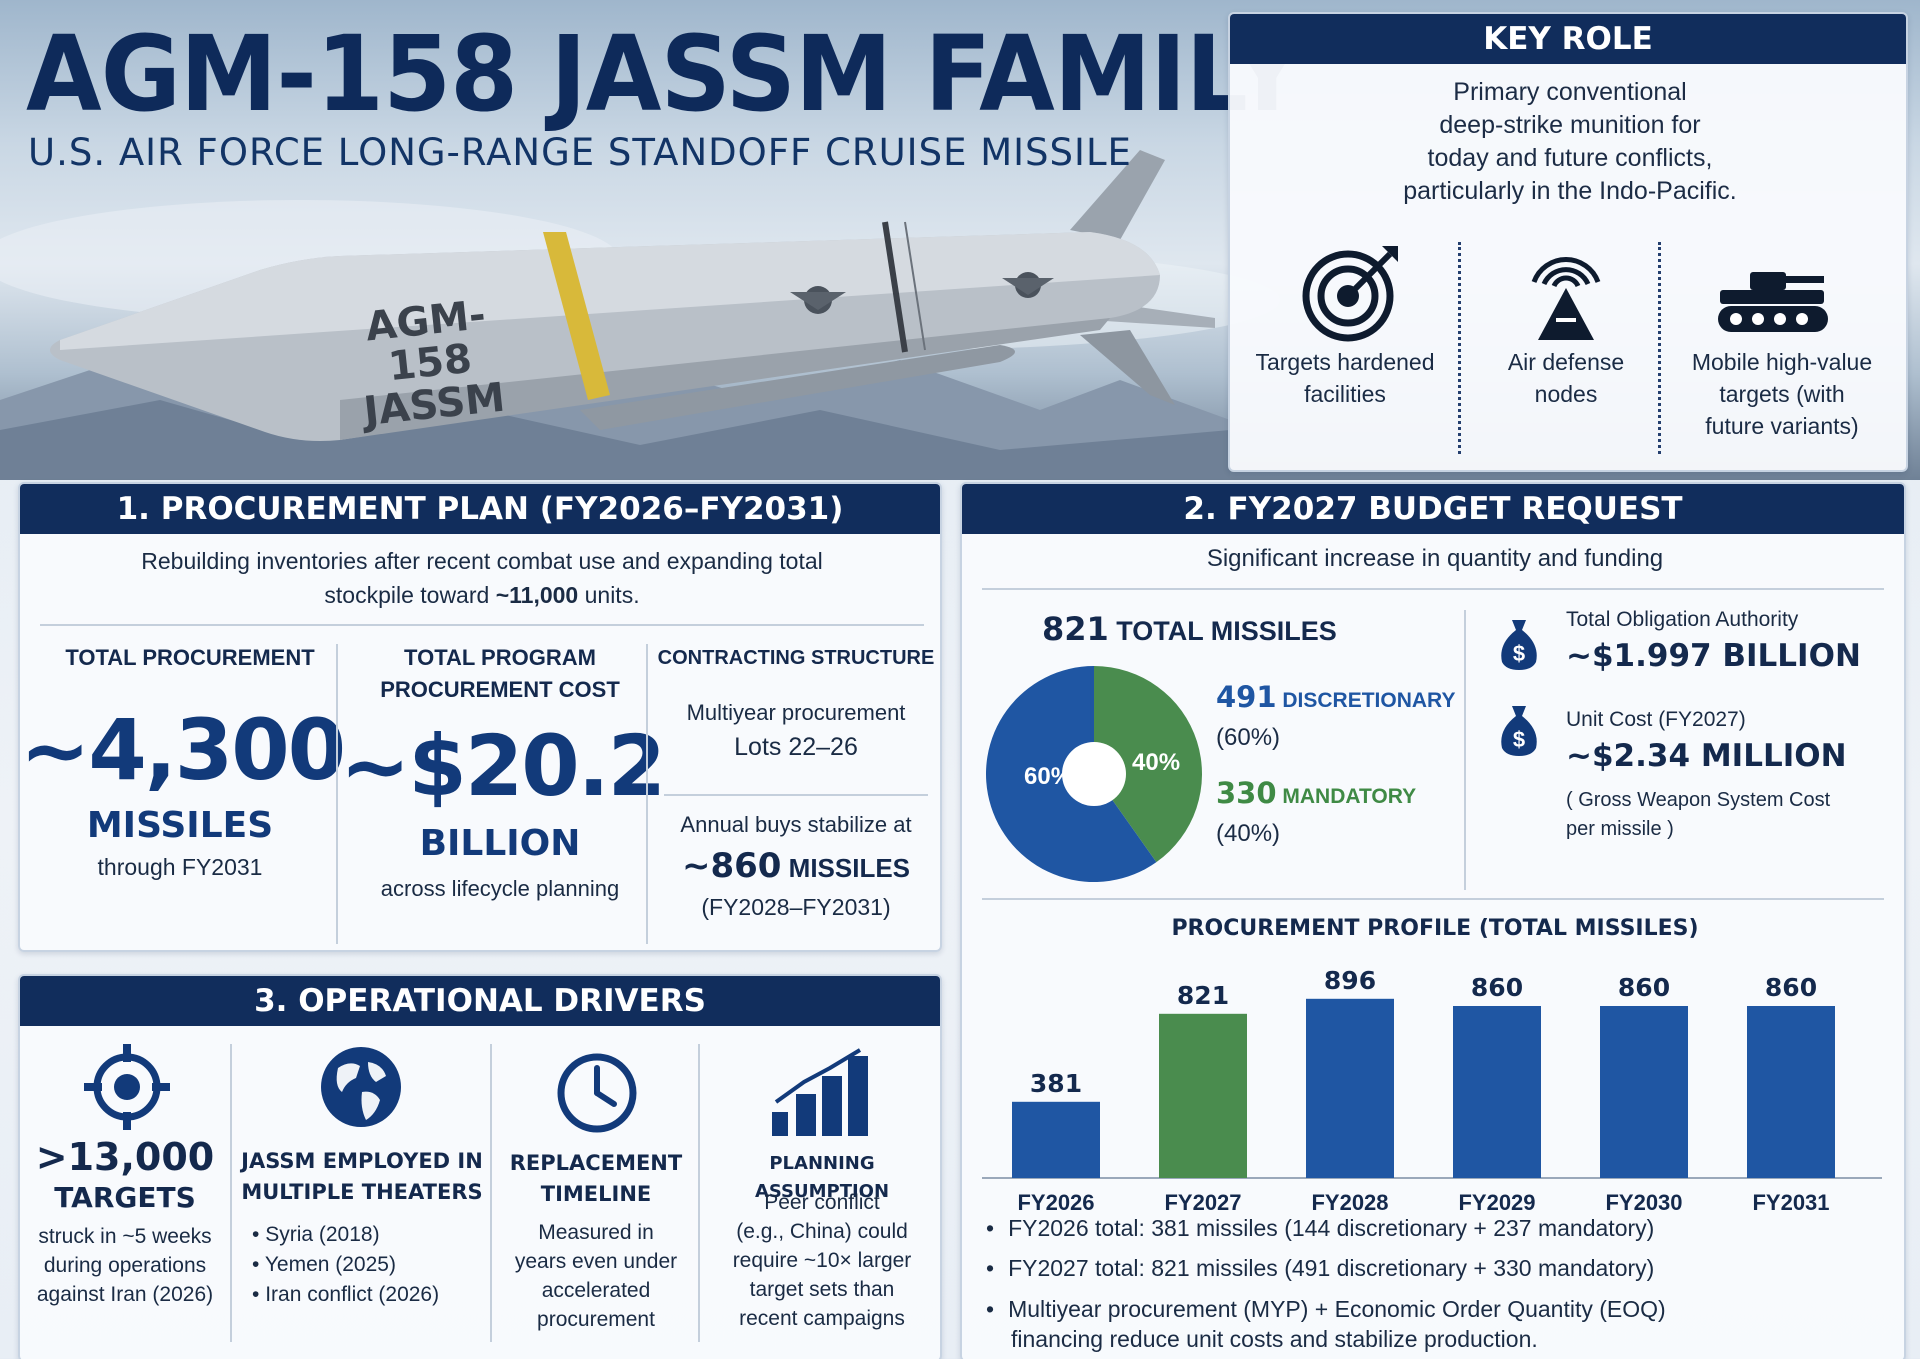  I want to click on mandatory-legend: 330 MANDATORY, so click(1356, 793).